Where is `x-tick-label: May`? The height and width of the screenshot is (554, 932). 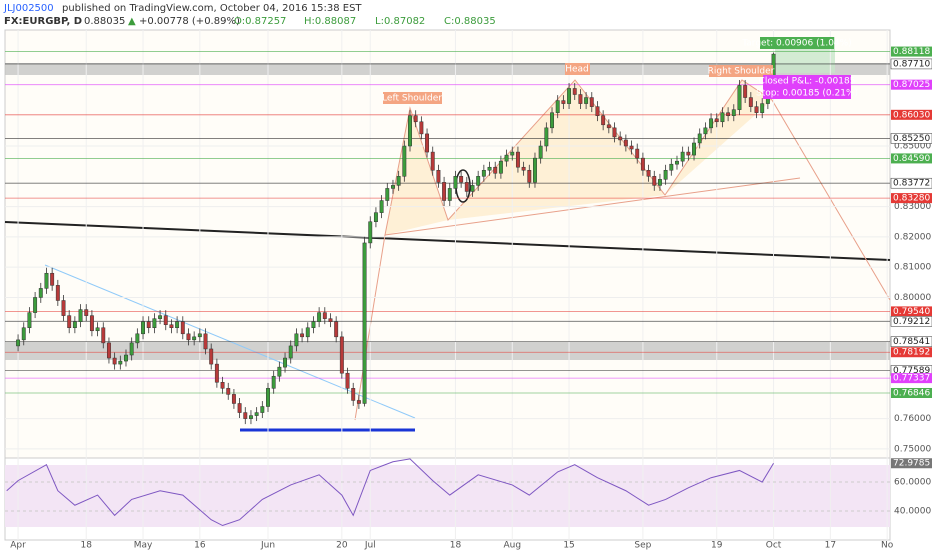
x-tick-label: May is located at coordinates (143, 546).